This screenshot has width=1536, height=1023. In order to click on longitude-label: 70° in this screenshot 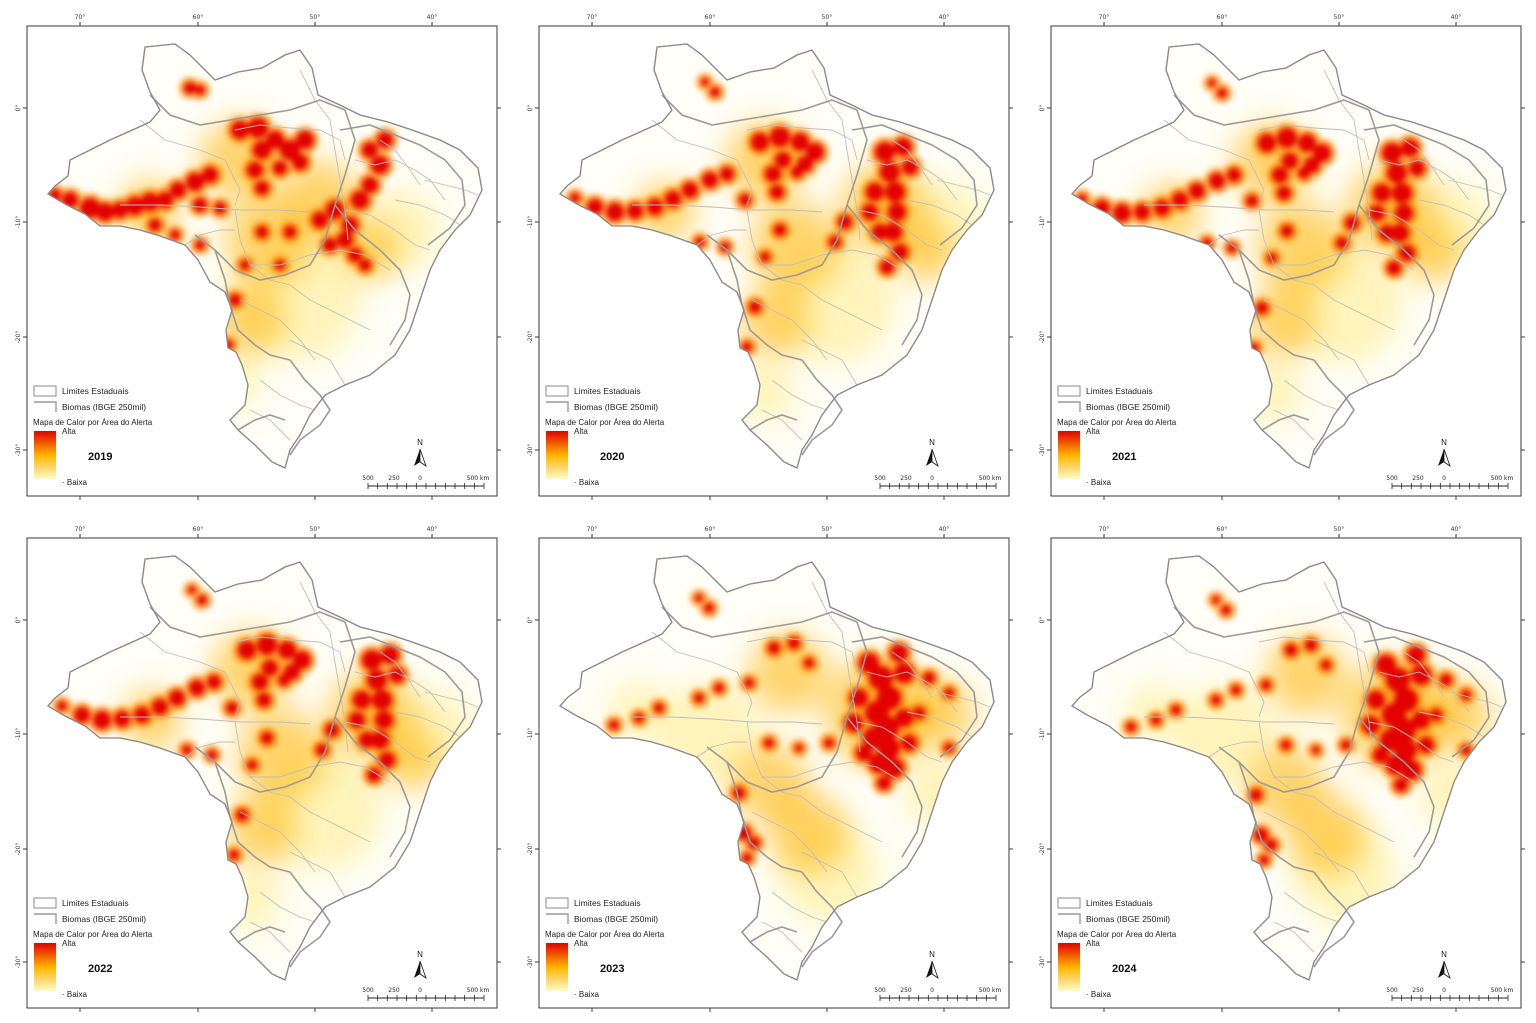, I will do `click(592, 529)`.